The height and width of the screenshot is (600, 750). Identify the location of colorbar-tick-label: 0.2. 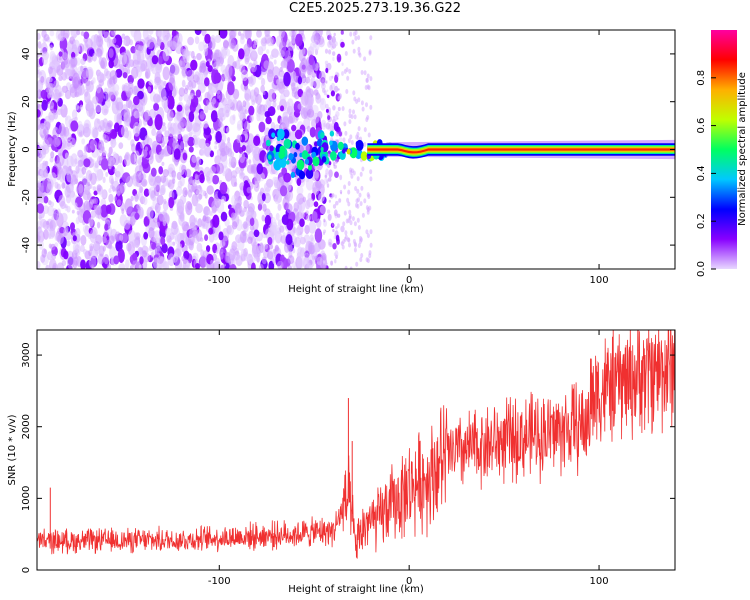
(701, 221).